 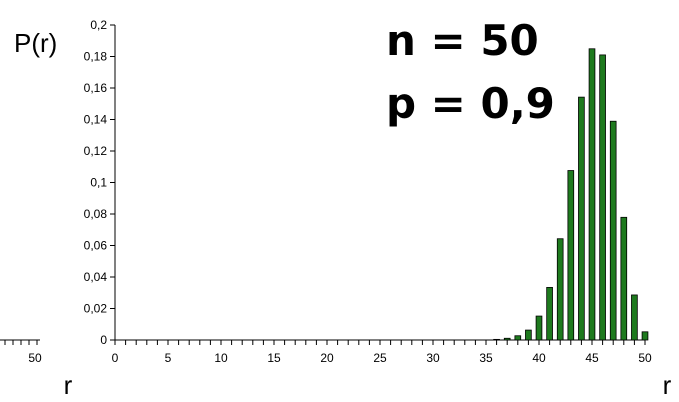 I want to click on x-tick-label: 20, so click(x=327, y=358).